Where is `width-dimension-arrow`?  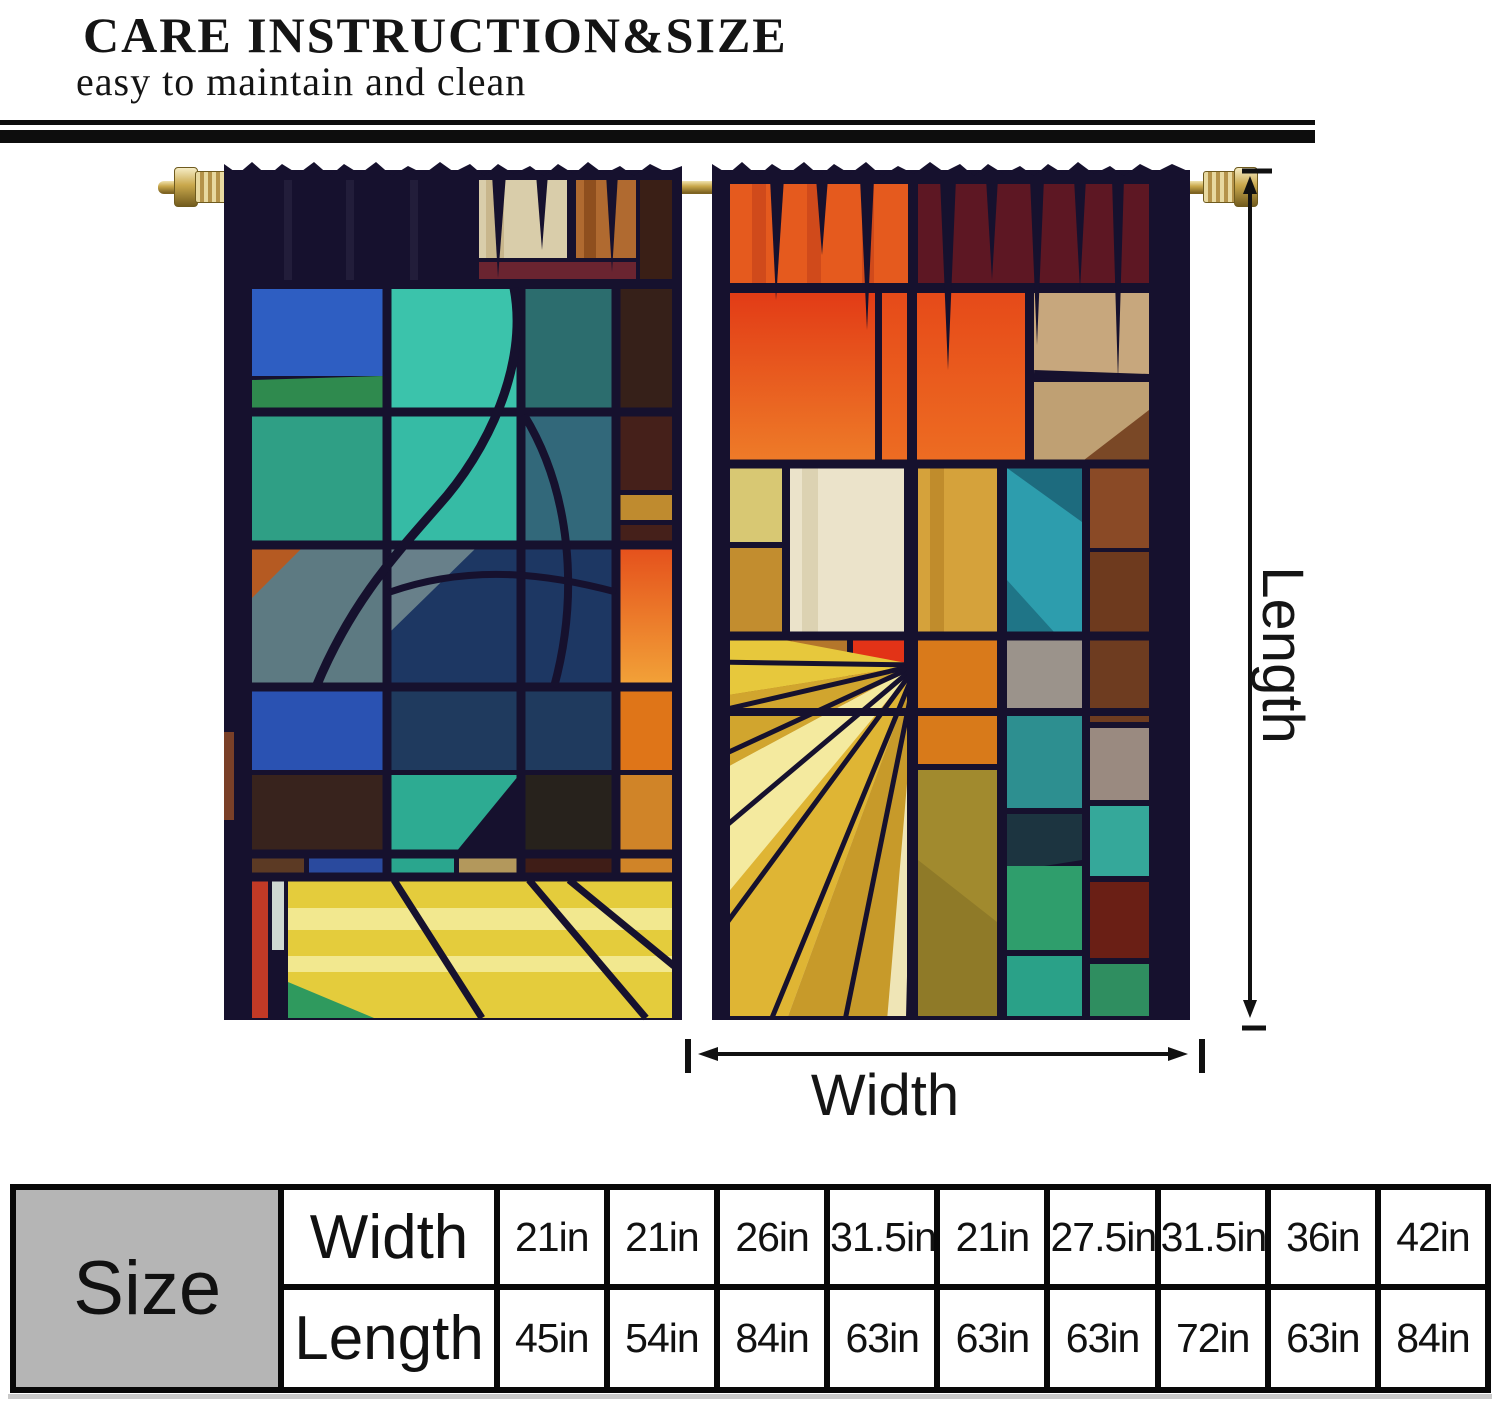
width-dimension-arrow is located at coordinates (945, 1056).